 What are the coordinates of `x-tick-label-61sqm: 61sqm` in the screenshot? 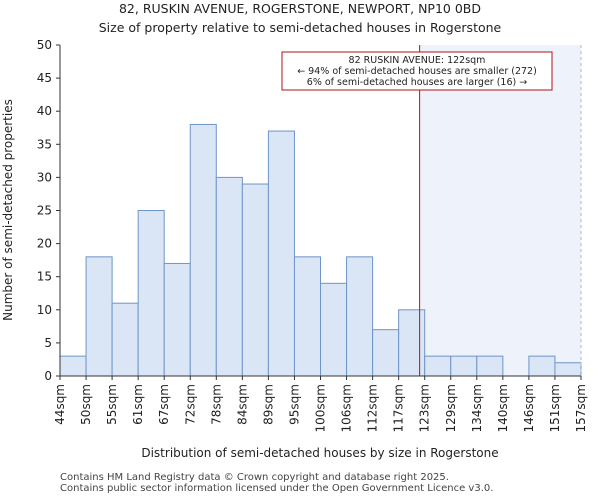 It's located at (138, 404).